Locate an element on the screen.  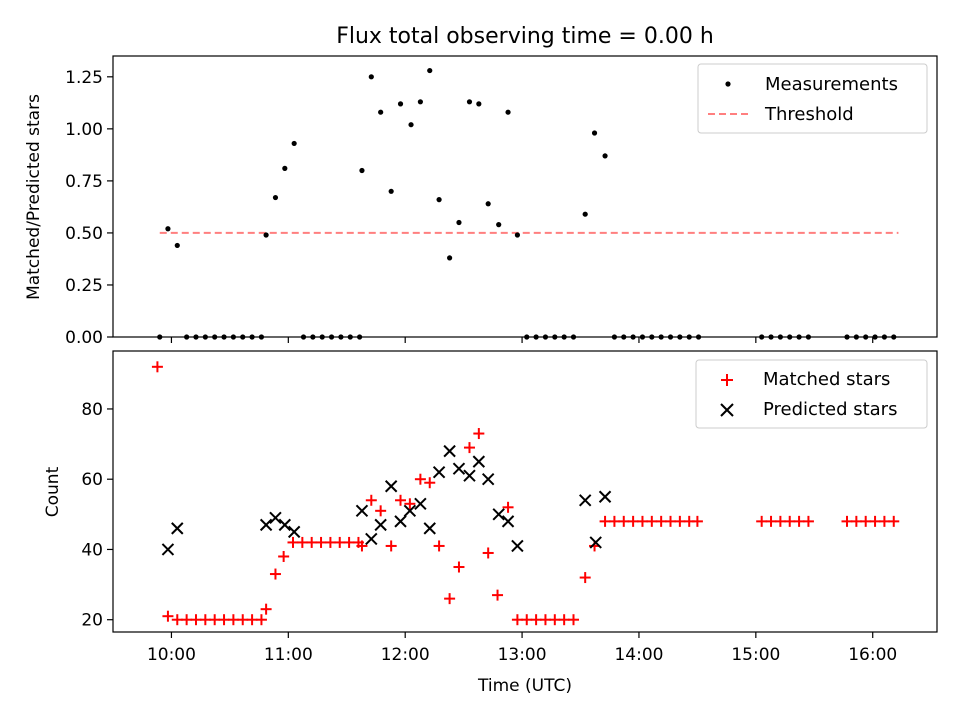
bottom-legend: Matched stars Predicted stars is located at coordinates (811, 394).